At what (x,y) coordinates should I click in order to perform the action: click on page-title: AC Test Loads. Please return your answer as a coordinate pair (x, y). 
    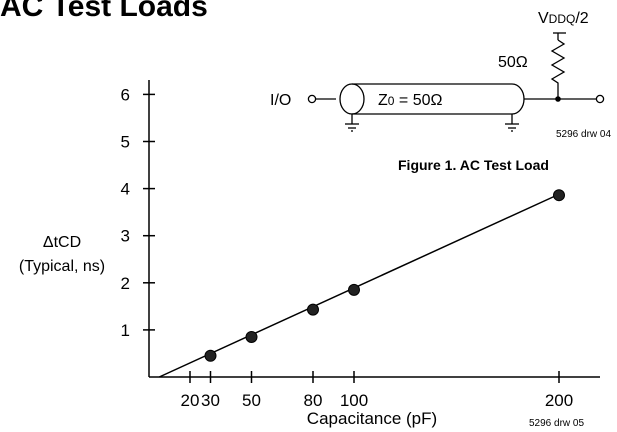
    Looking at the image, I should click on (104, 11).